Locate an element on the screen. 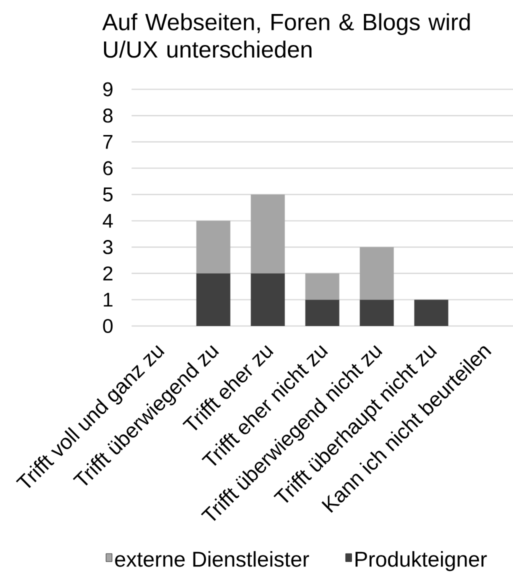  y-tick-label: 8 is located at coordinates (108, 115).